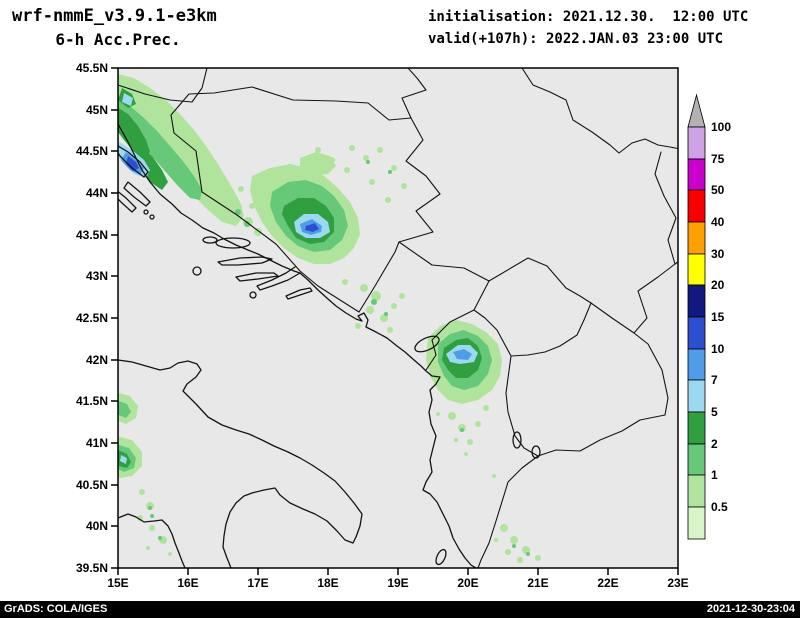  What do you see at coordinates (714, 475) in the screenshot?
I see `colorbar-level-label: 1` at bounding box center [714, 475].